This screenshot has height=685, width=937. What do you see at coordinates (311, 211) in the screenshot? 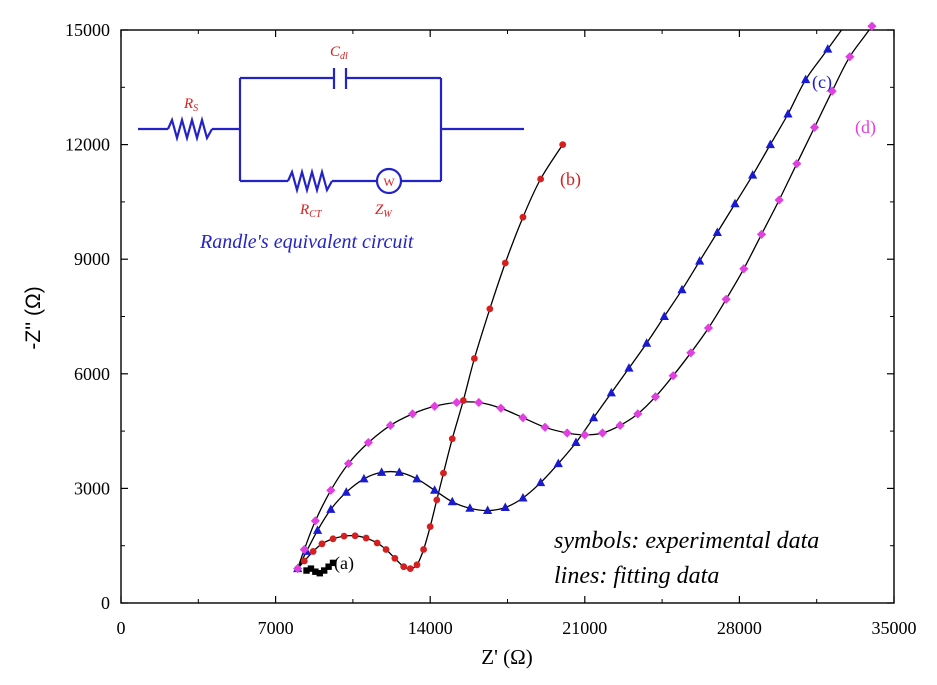
I see `label-rct: RCT` at bounding box center [311, 211].